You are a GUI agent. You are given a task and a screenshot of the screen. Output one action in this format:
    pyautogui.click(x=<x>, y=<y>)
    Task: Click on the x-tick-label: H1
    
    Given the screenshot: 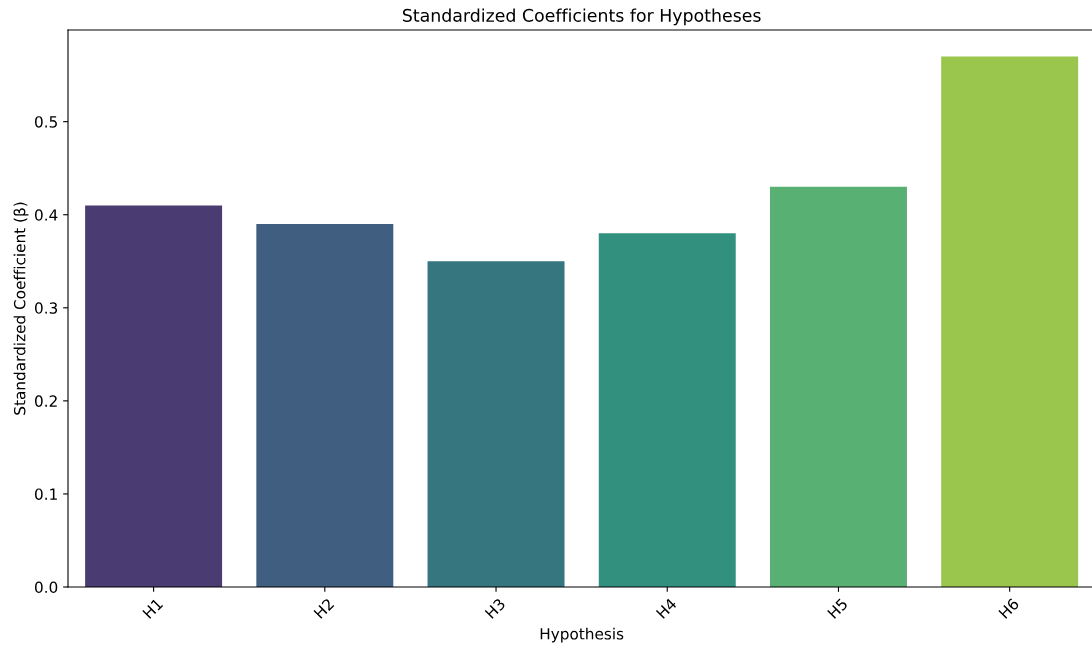 What is the action you would take?
    pyautogui.click(x=153, y=608)
    